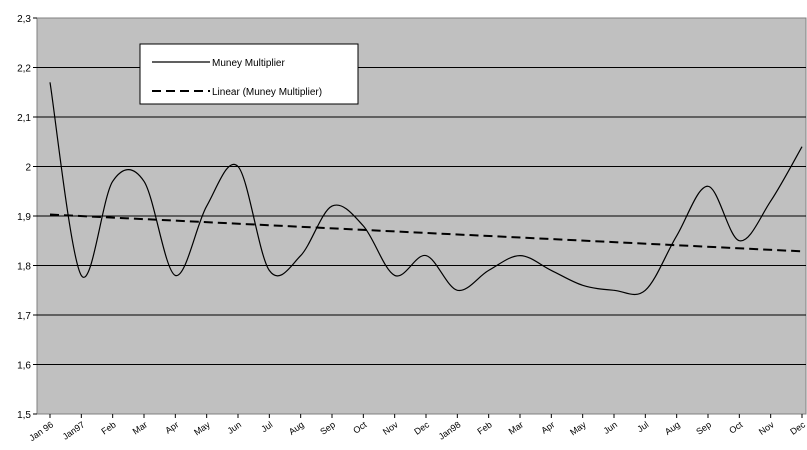  I want to click on y-tick-label: 1,6, so click(24, 366).